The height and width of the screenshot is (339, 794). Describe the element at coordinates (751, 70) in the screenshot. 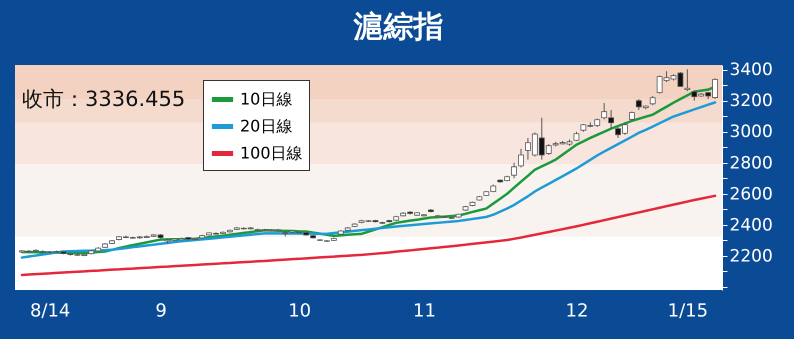

I see `y-tick-label: 3400` at that location.